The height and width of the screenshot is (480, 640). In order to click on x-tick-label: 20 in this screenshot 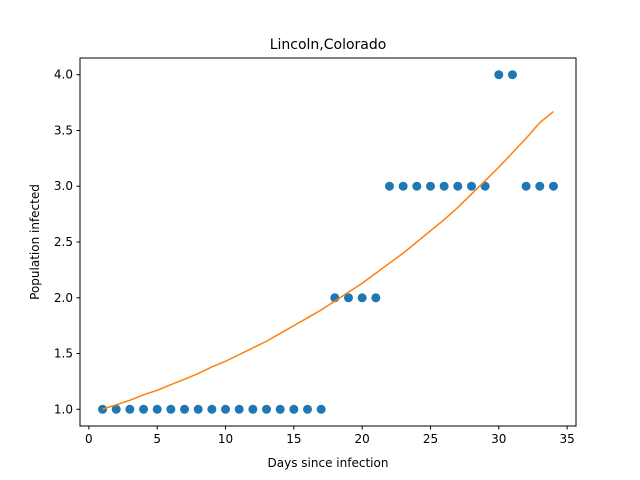, I will do `click(362, 439)`.